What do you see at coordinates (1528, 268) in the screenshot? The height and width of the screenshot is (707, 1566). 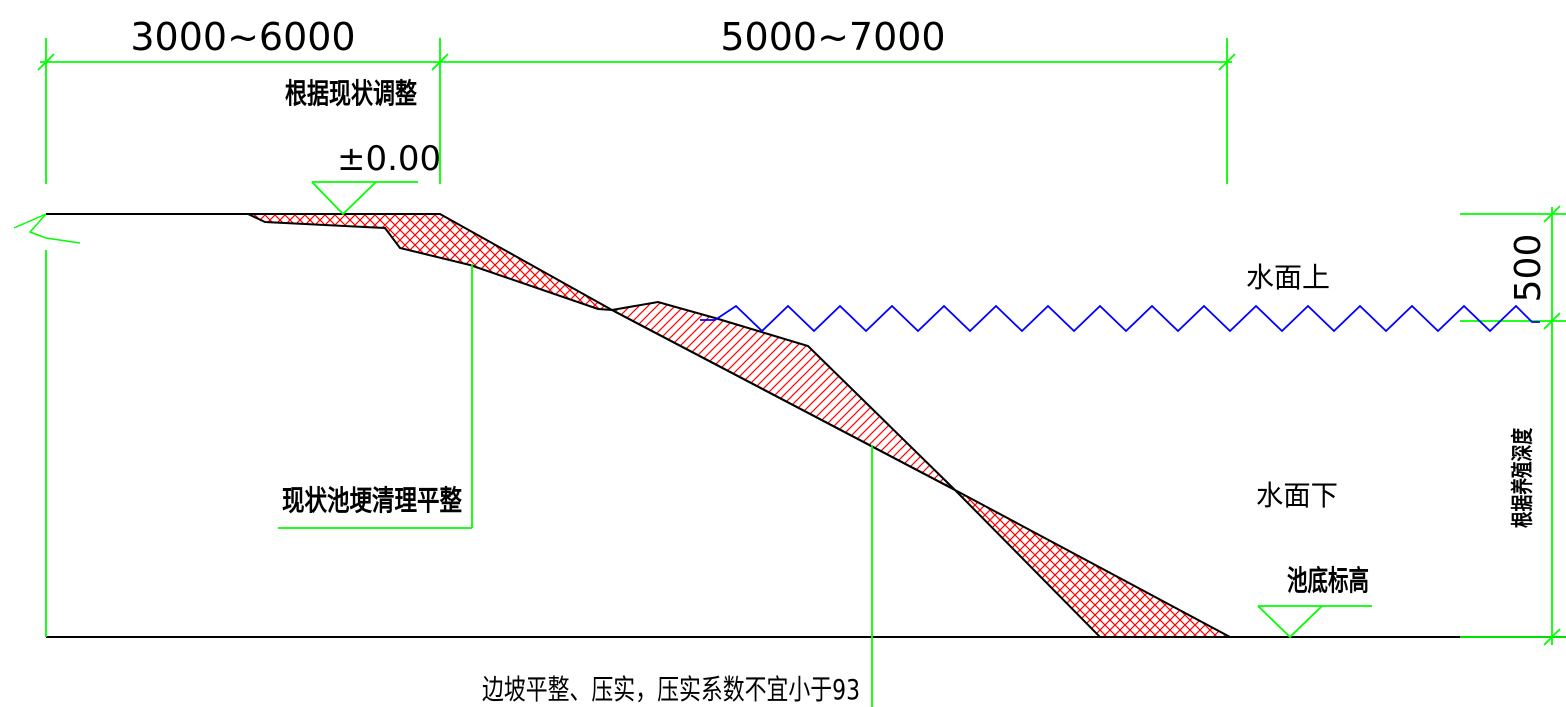 I see `dimension-right-upper: 500` at bounding box center [1528, 268].